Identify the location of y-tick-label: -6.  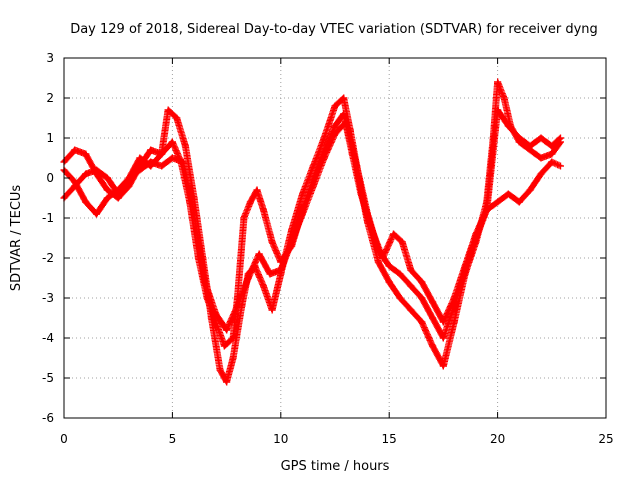
(48, 418).